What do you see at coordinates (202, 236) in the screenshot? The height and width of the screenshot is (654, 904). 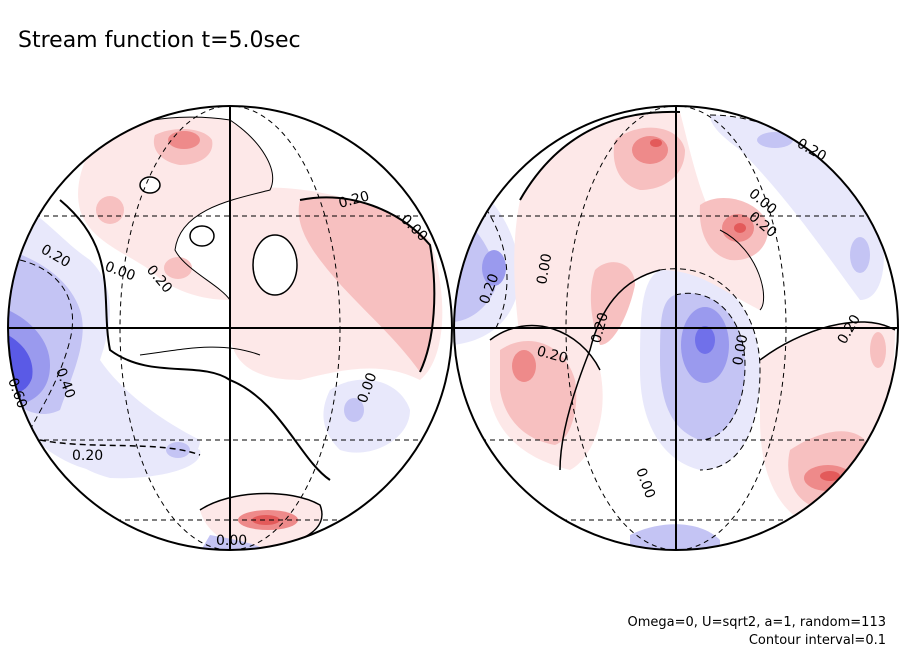 I see `neutral-spot-mid` at bounding box center [202, 236].